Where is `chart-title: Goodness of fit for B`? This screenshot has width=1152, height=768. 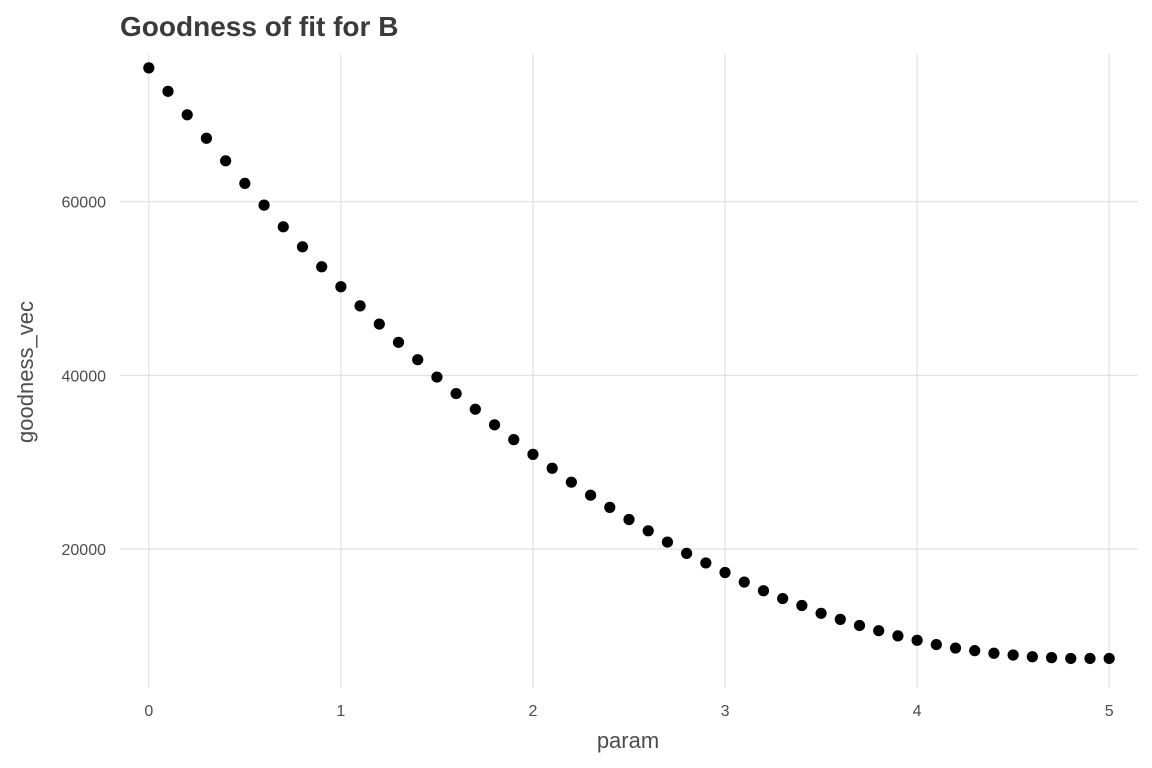 chart-title: Goodness of fit for B is located at coordinates (259, 26).